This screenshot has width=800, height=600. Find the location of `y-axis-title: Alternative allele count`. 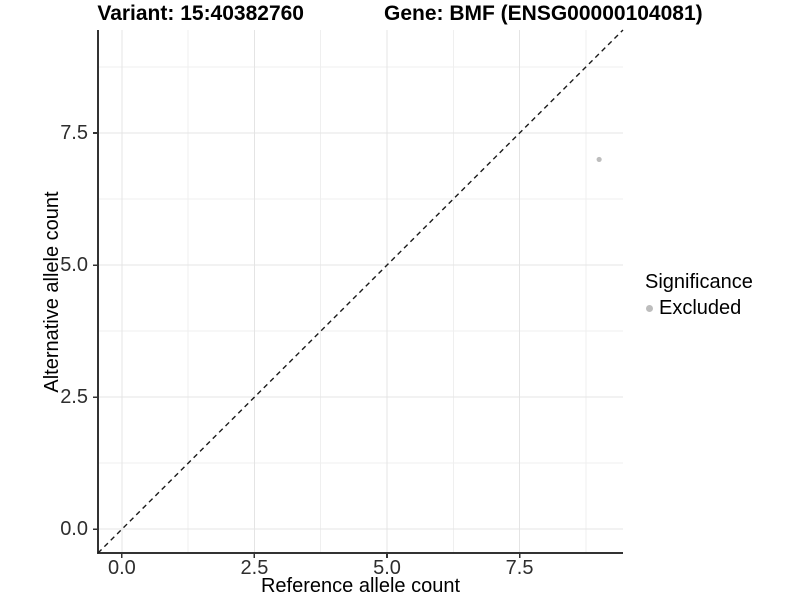

y-axis-title: Alternative allele count is located at coordinates (52, 292).